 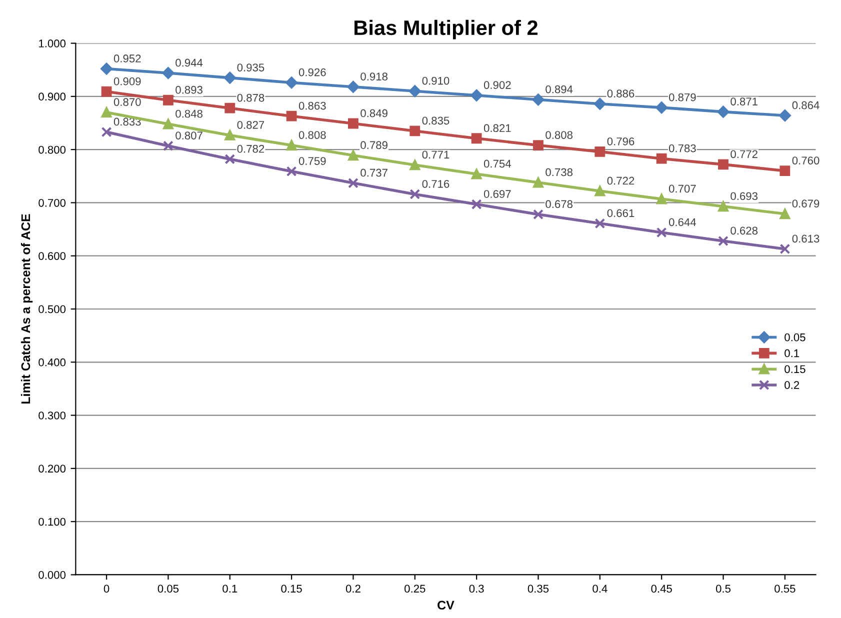 I want to click on y-axis-title: Limit Catch As a percent of ACE, so click(x=26, y=309).